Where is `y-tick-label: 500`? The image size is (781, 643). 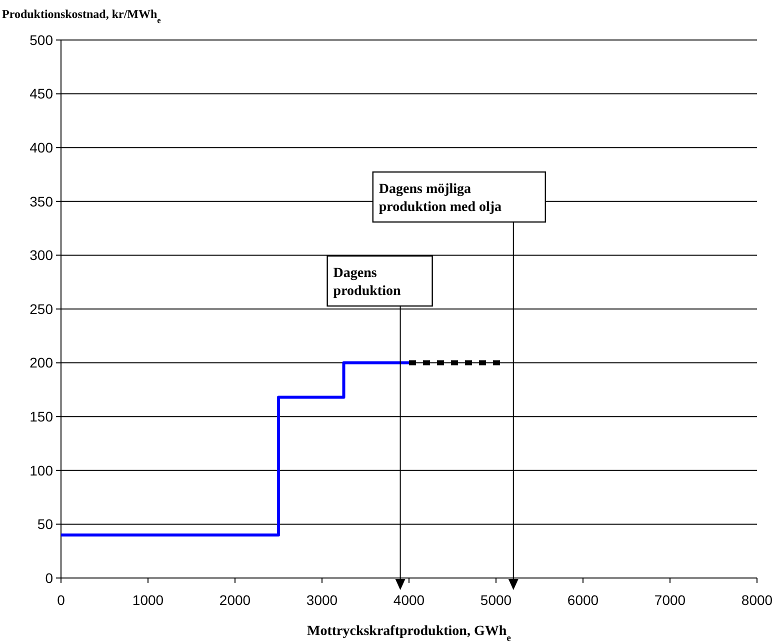
y-tick-label: 500 is located at coordinates (42, 40).